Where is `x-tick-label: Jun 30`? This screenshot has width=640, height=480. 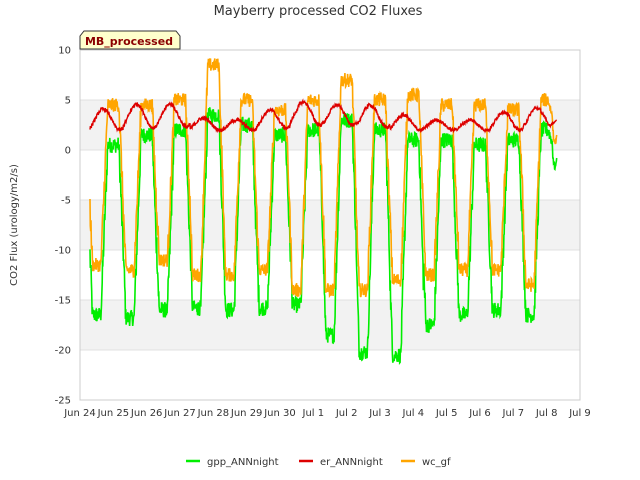
x-tick-label: Jun 30 is located at coordinates (279, 413).